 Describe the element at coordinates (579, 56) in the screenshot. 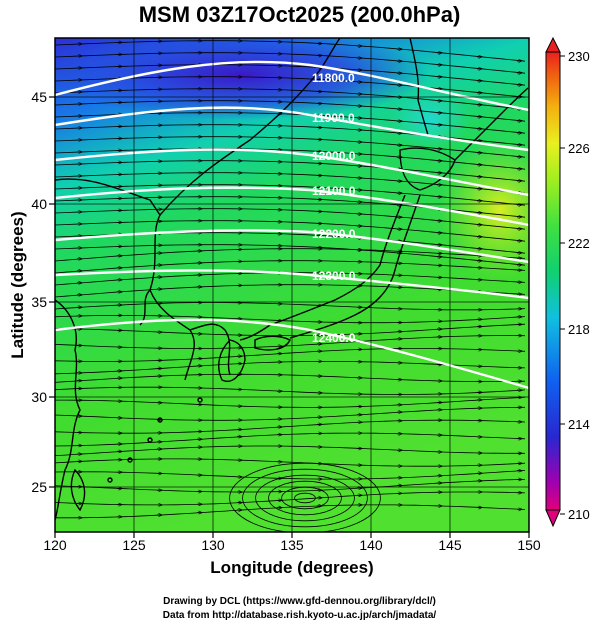

I see `colorbar-tick-label: 230` at that location.